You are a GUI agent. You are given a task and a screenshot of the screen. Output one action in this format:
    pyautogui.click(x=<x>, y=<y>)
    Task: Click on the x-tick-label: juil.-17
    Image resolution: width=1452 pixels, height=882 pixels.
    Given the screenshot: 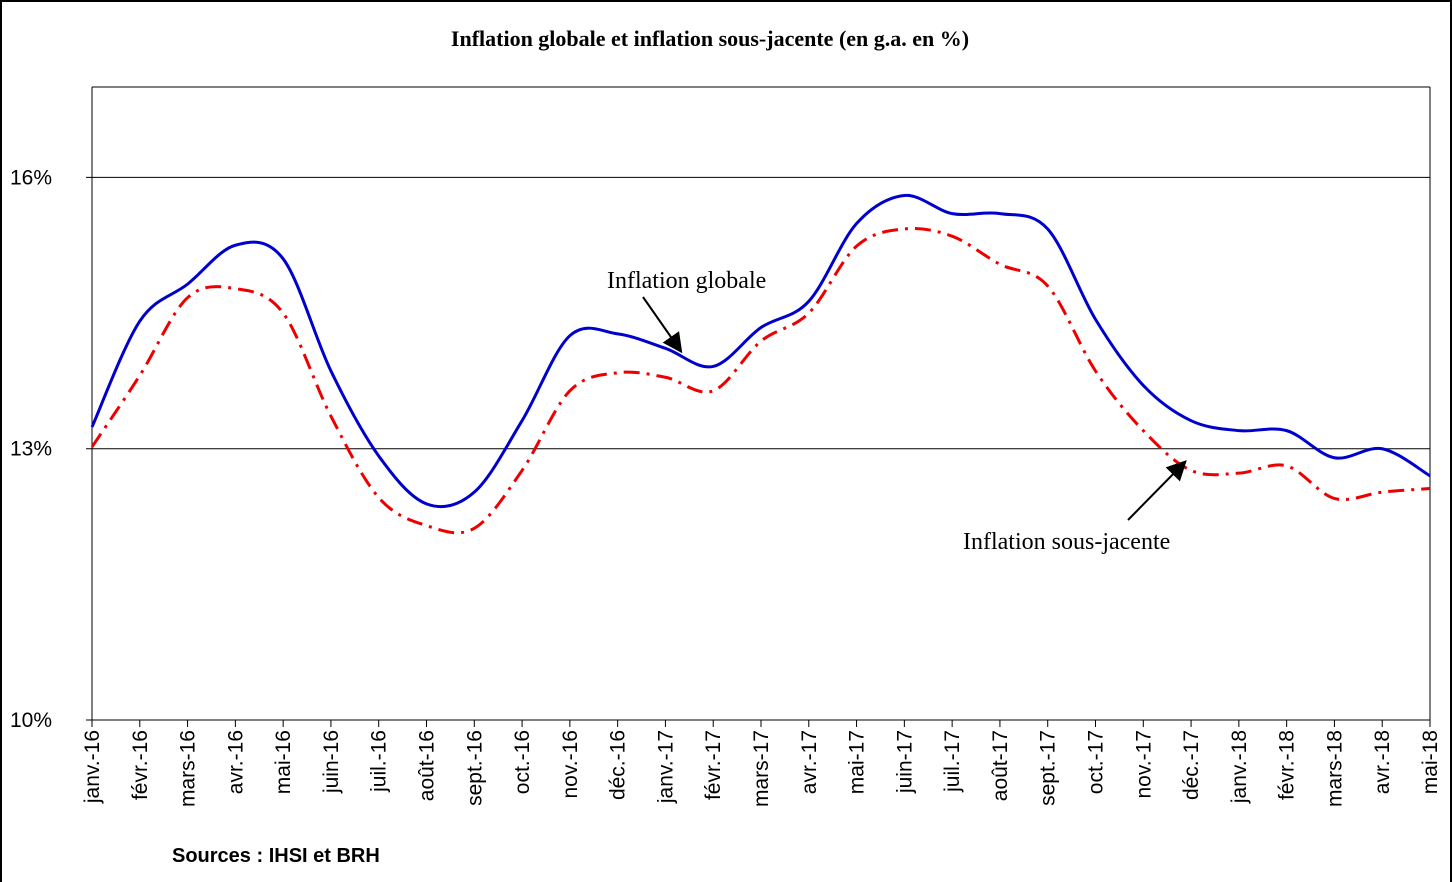 What is the action you would take?
    pyautogui.click(x=952, y=761)
    